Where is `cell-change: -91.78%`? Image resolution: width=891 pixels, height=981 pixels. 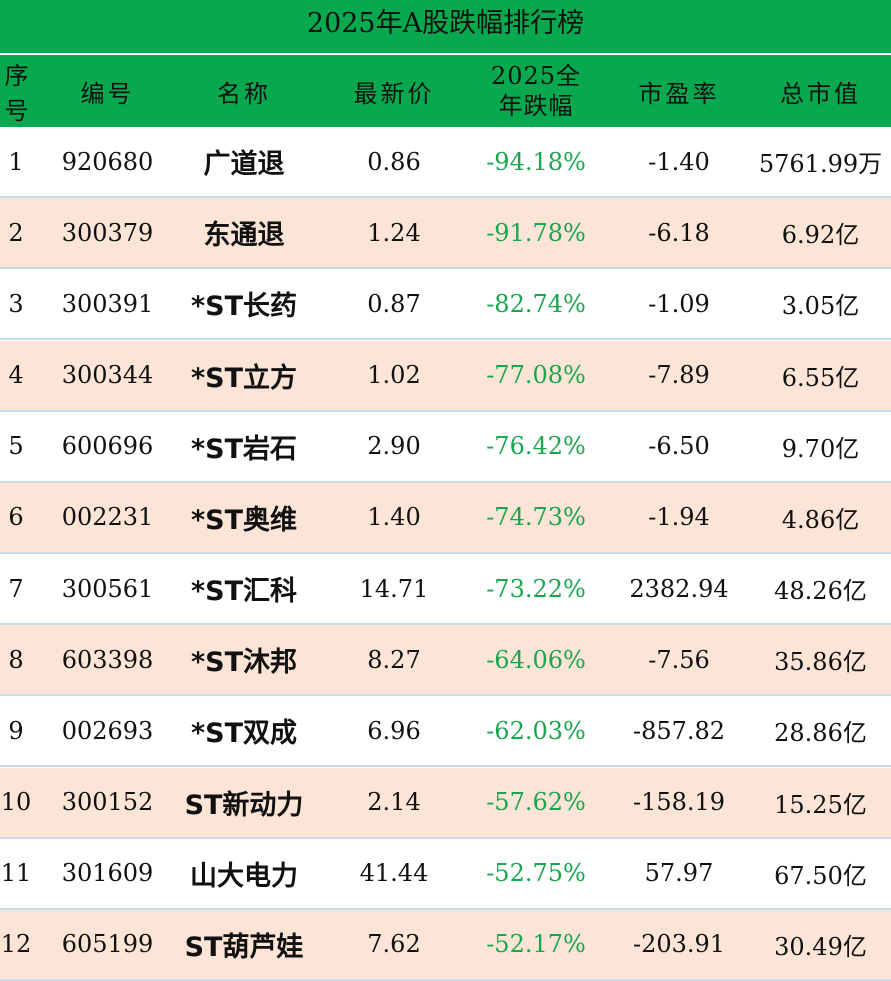 cell-change: -91.78% is located at coordinates (536, 232).